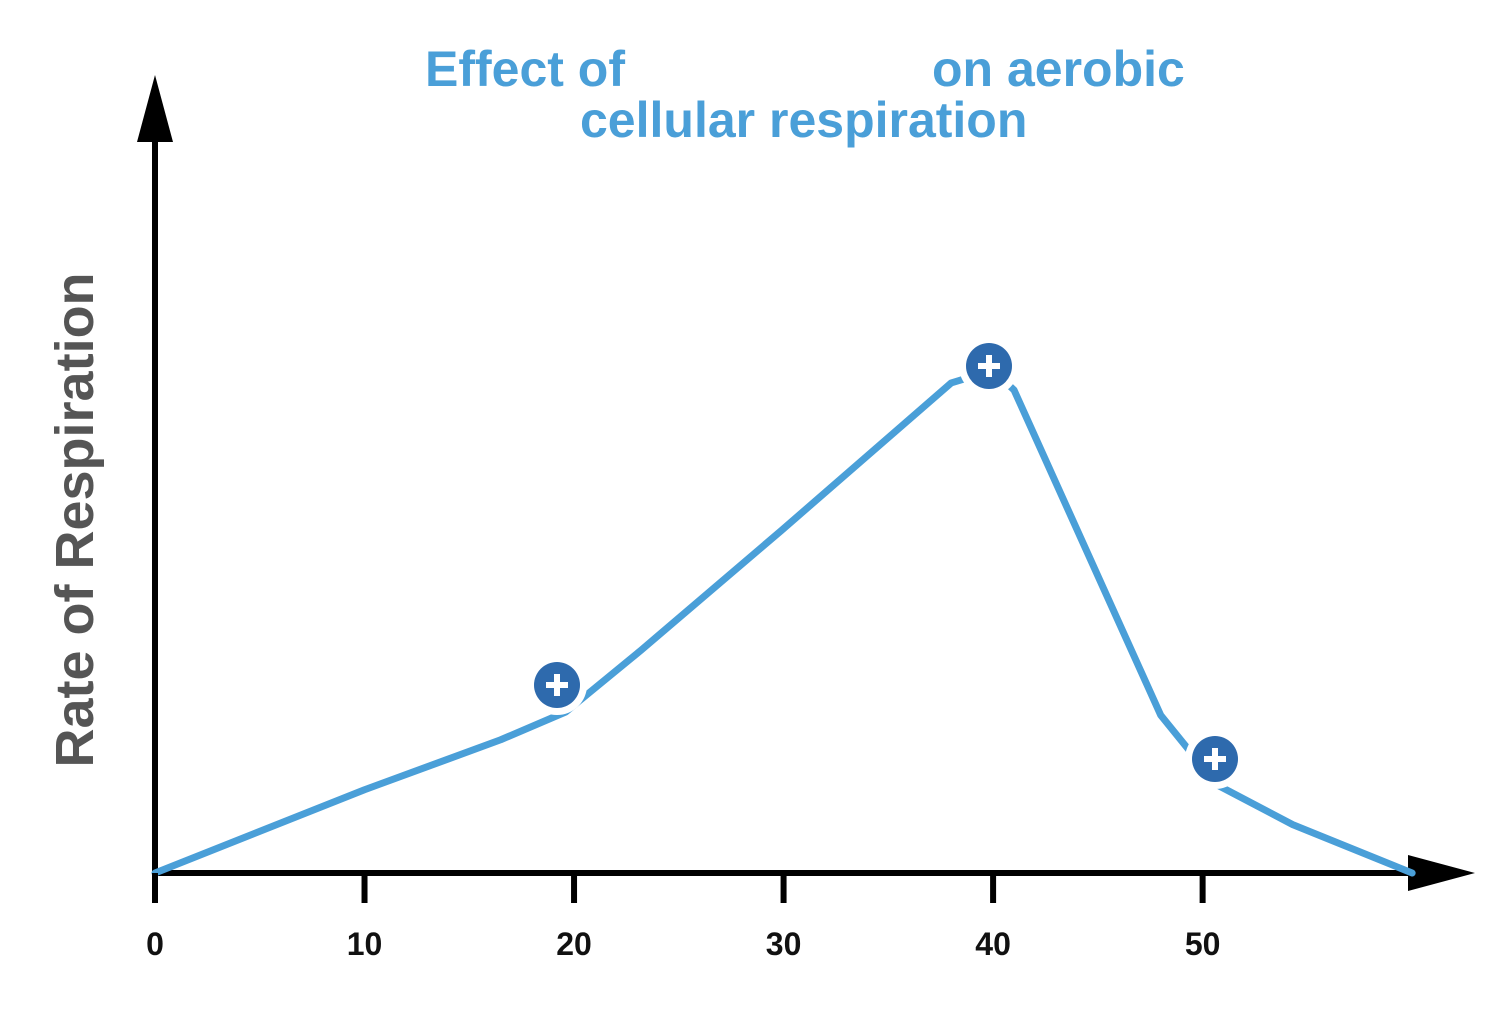 The width and height of the screenshot is (1488, 1024). What do you see at coordinates (1441, 873) in the screenshot?
I see `x-axis-arrow` at bounding box center [1441, 873].